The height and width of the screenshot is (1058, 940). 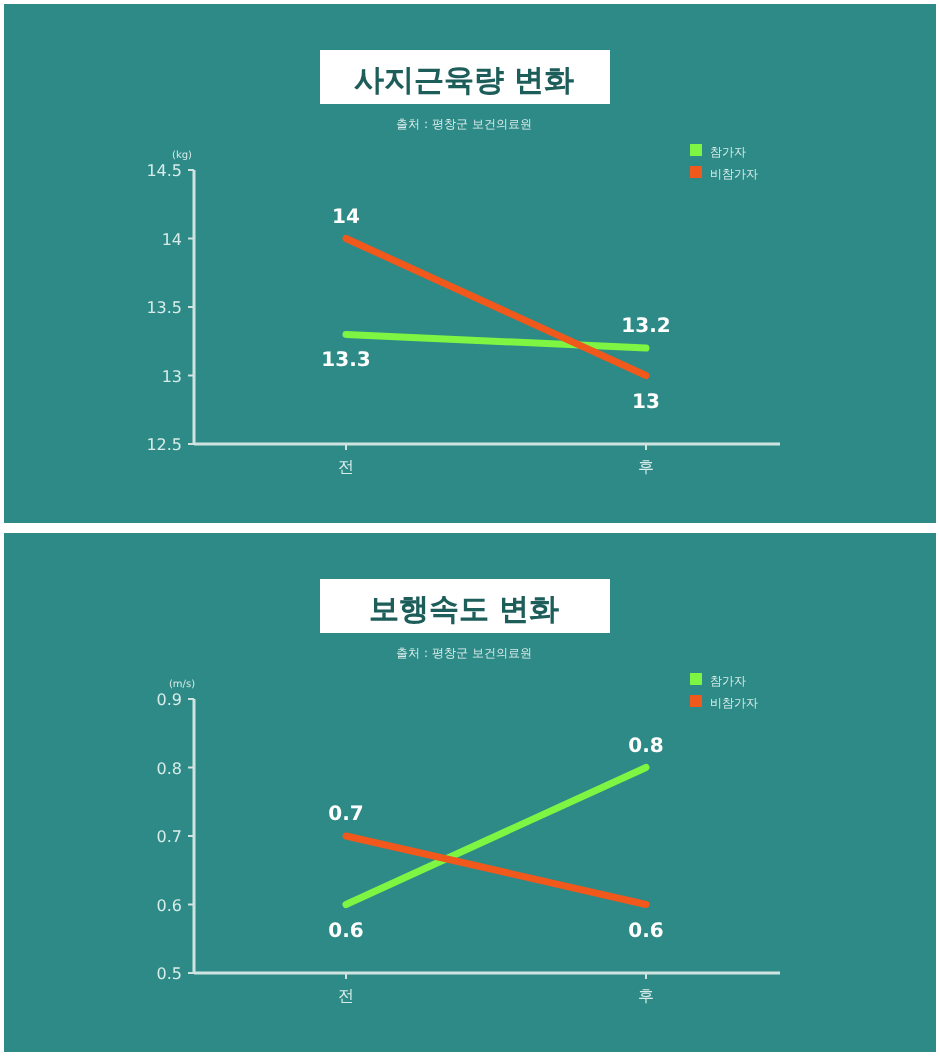 What do you see at coordinates (646, 402) in the screenshot?
I see `data-label: 13` at bounding box center [646, 402].